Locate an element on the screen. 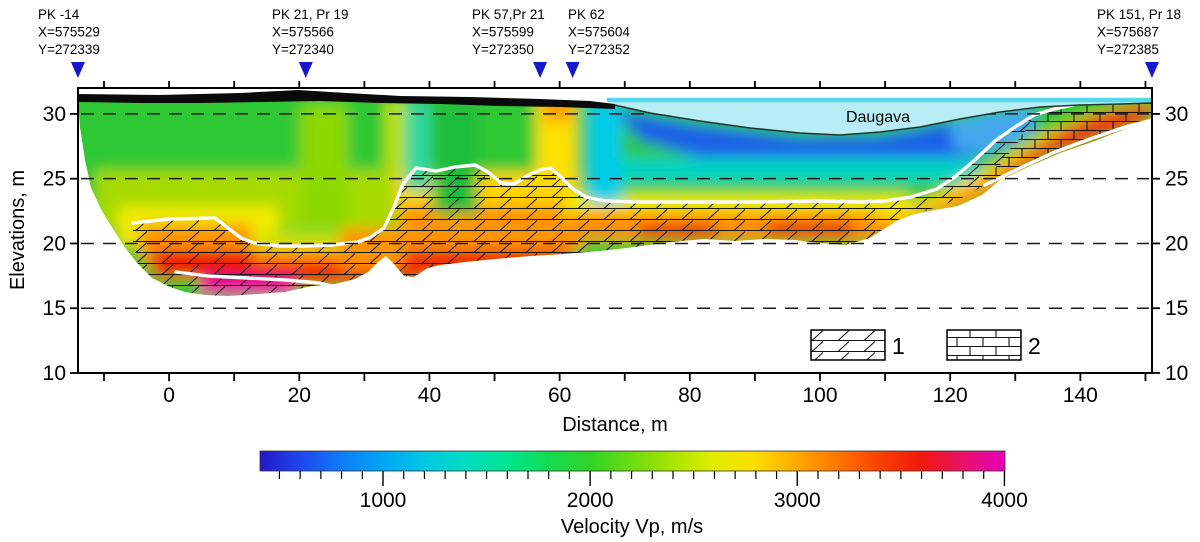 The image size is (1200, 542). pk-label-line: X=575566 is located at coordinates (303, 32).